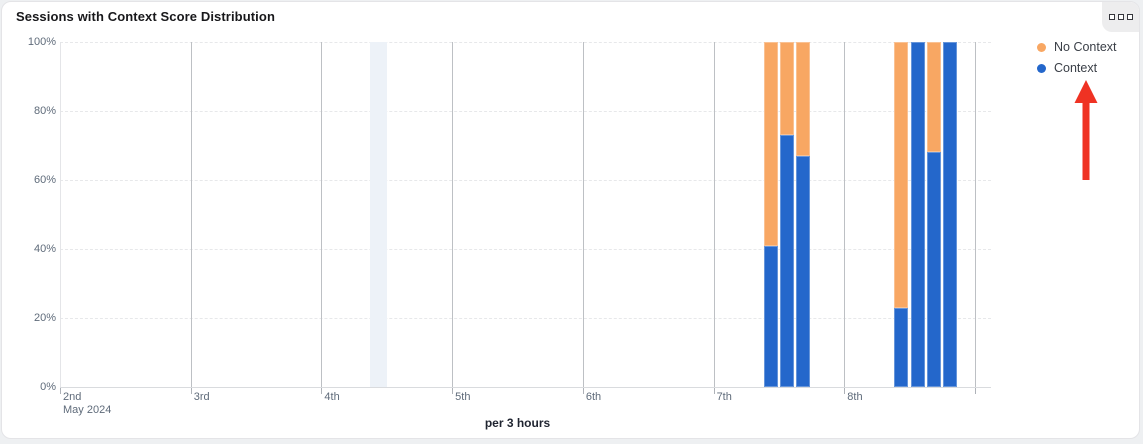  I want to click on x-axis-tick-label: 5th, so click(463, 397).